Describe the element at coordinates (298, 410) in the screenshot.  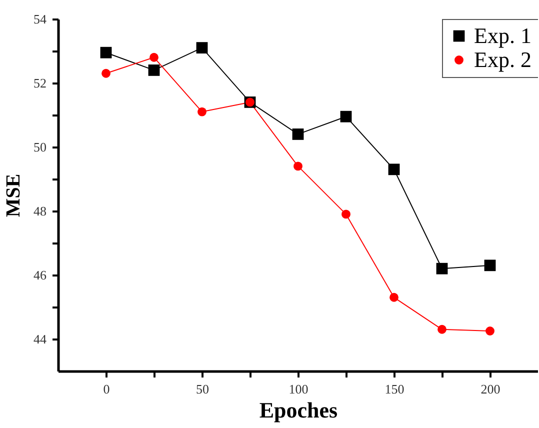
I see `x-axis-title: Epoches` at that location.